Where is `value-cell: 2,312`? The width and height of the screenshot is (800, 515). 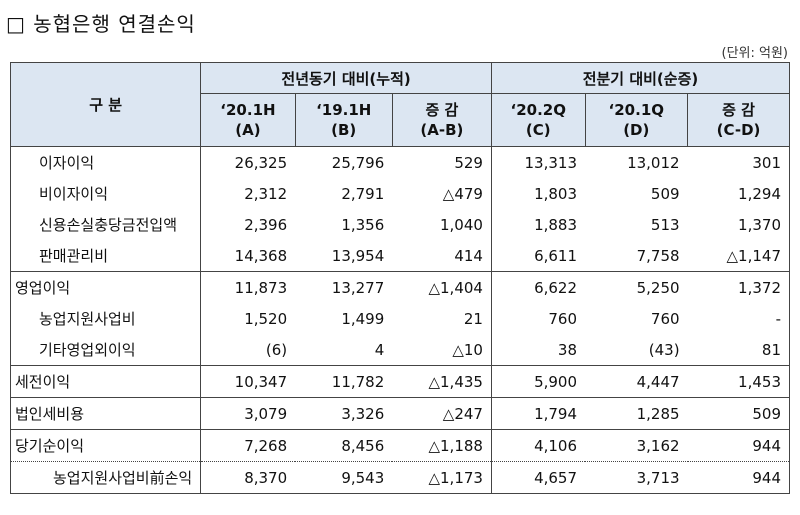
value-cell: 2,312 is located at coordinates (248, 193).